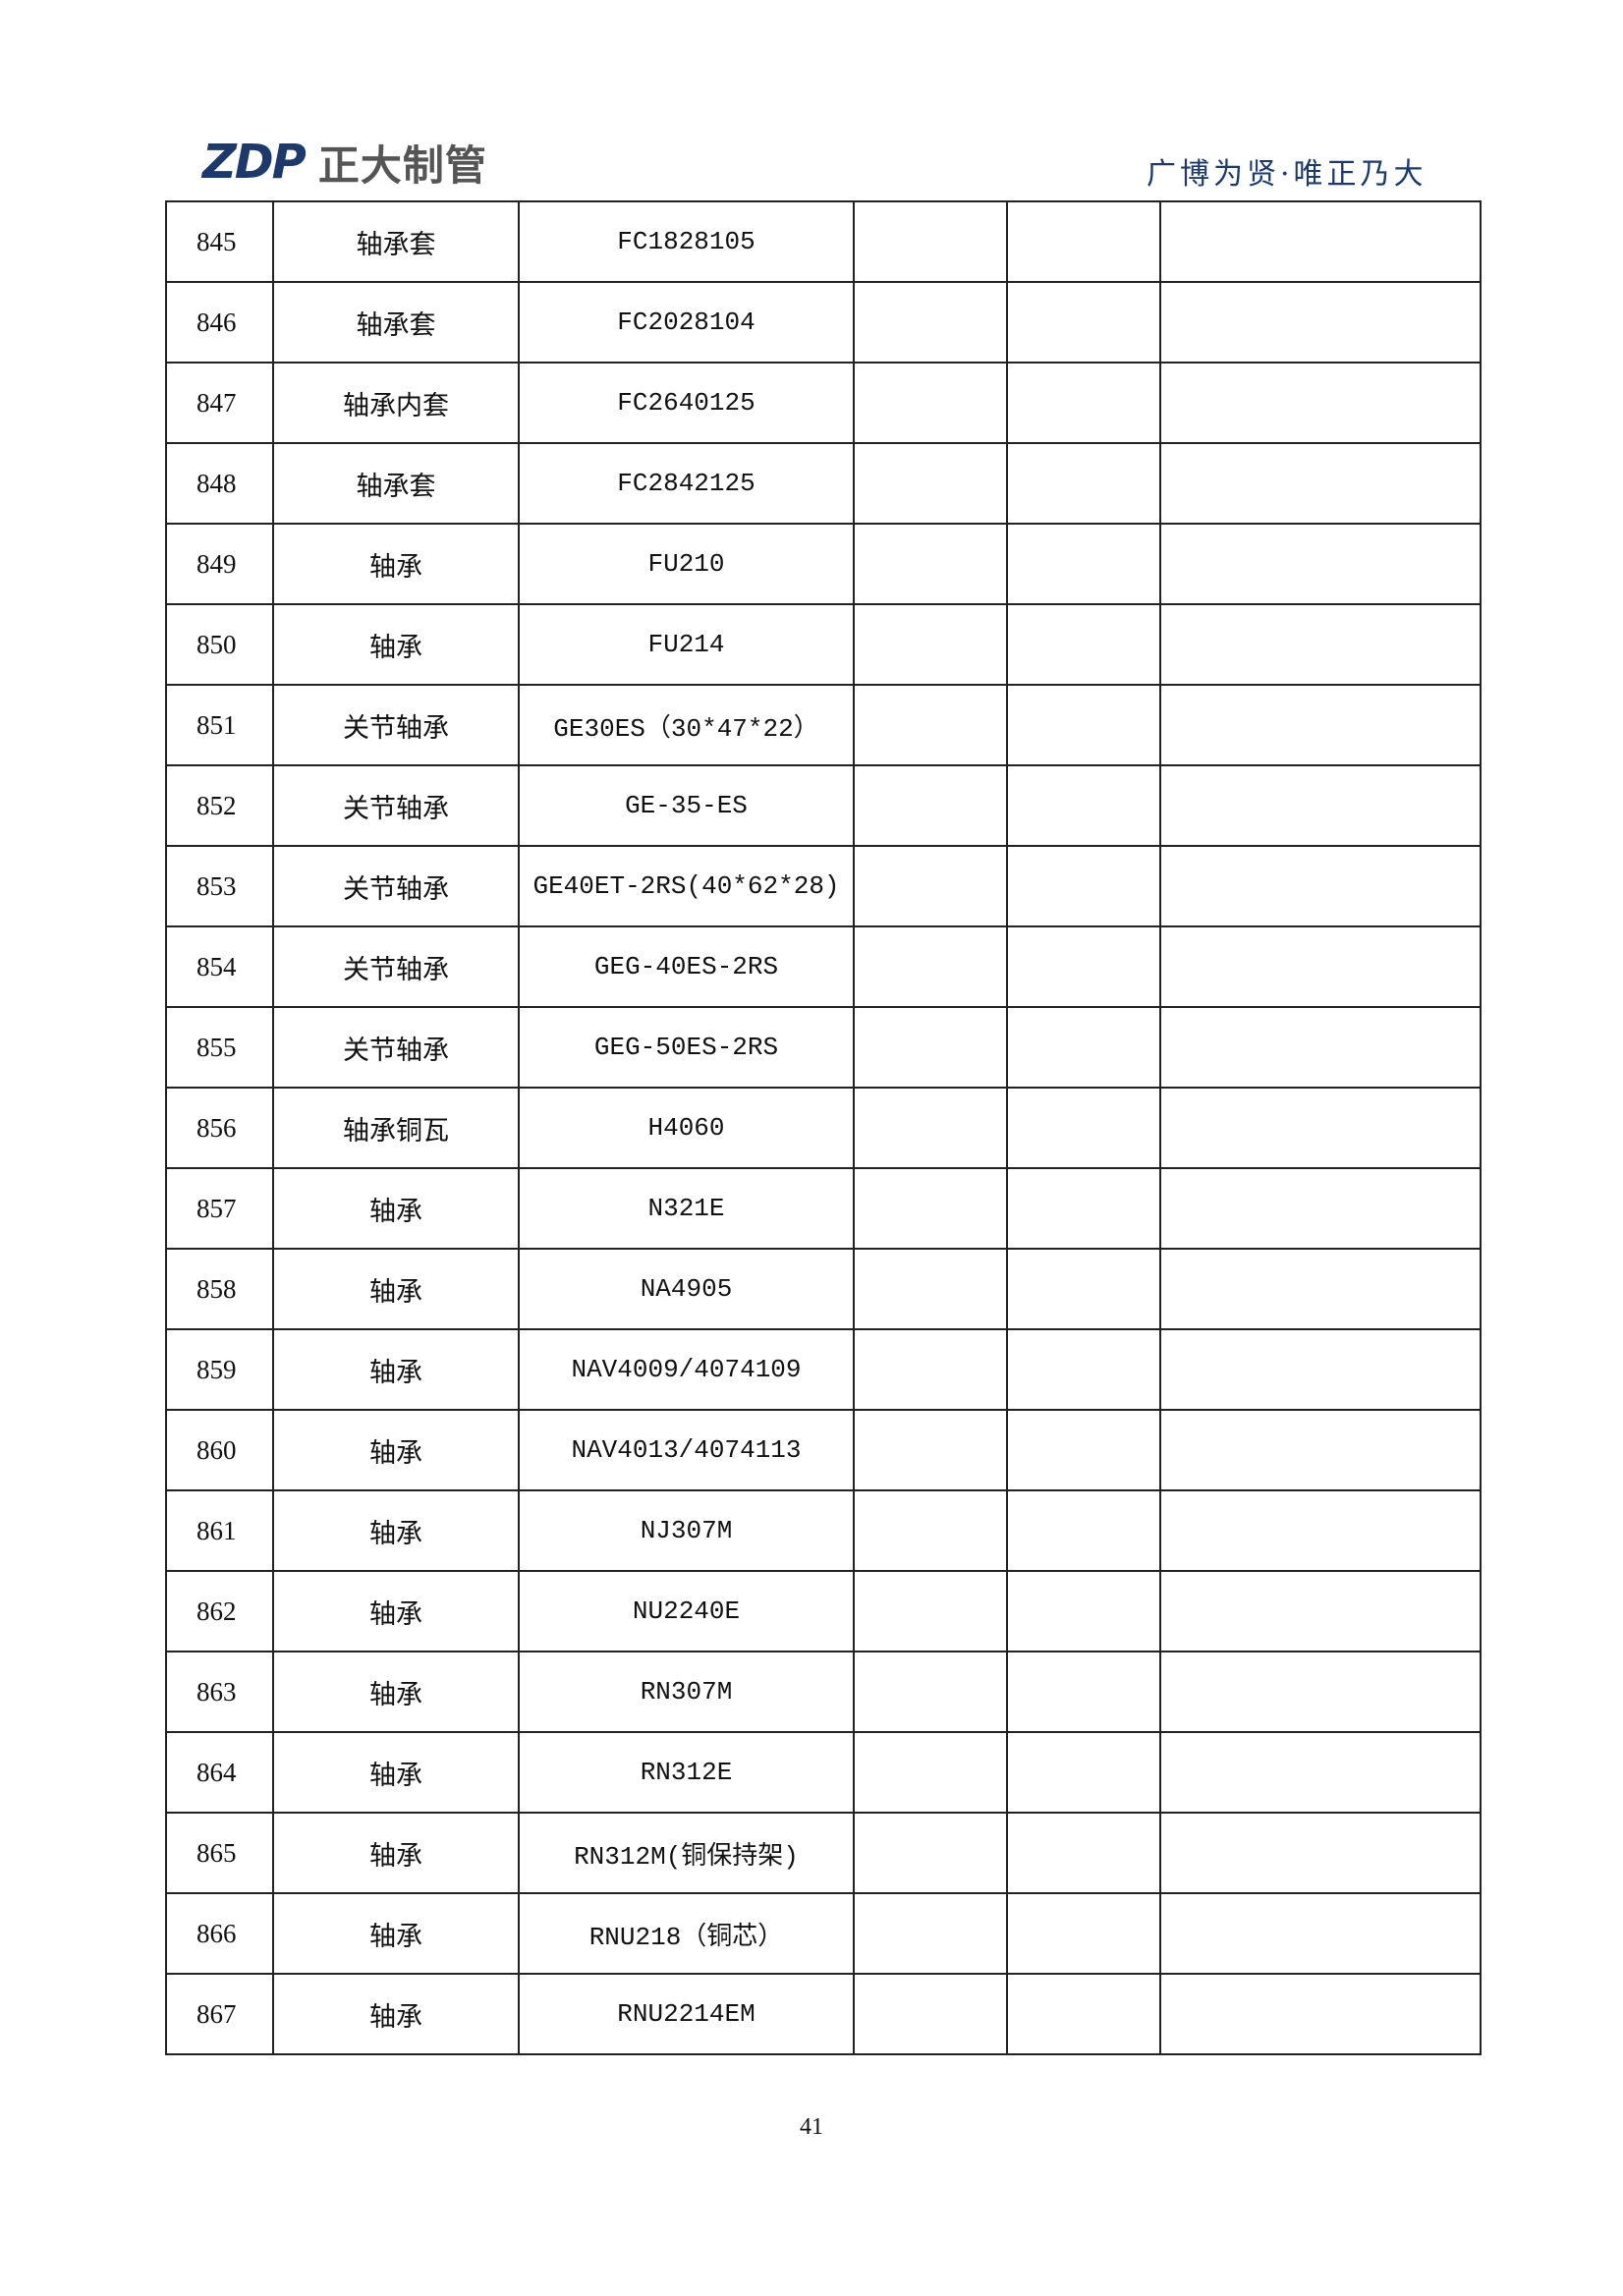 Image resolution: width=1623 pixels, height=2296 pixels. Describe the element at coordinates (686, 1047) in the screenshot. I see `part-code-cell: GEG-50ES-2RS` at that location.